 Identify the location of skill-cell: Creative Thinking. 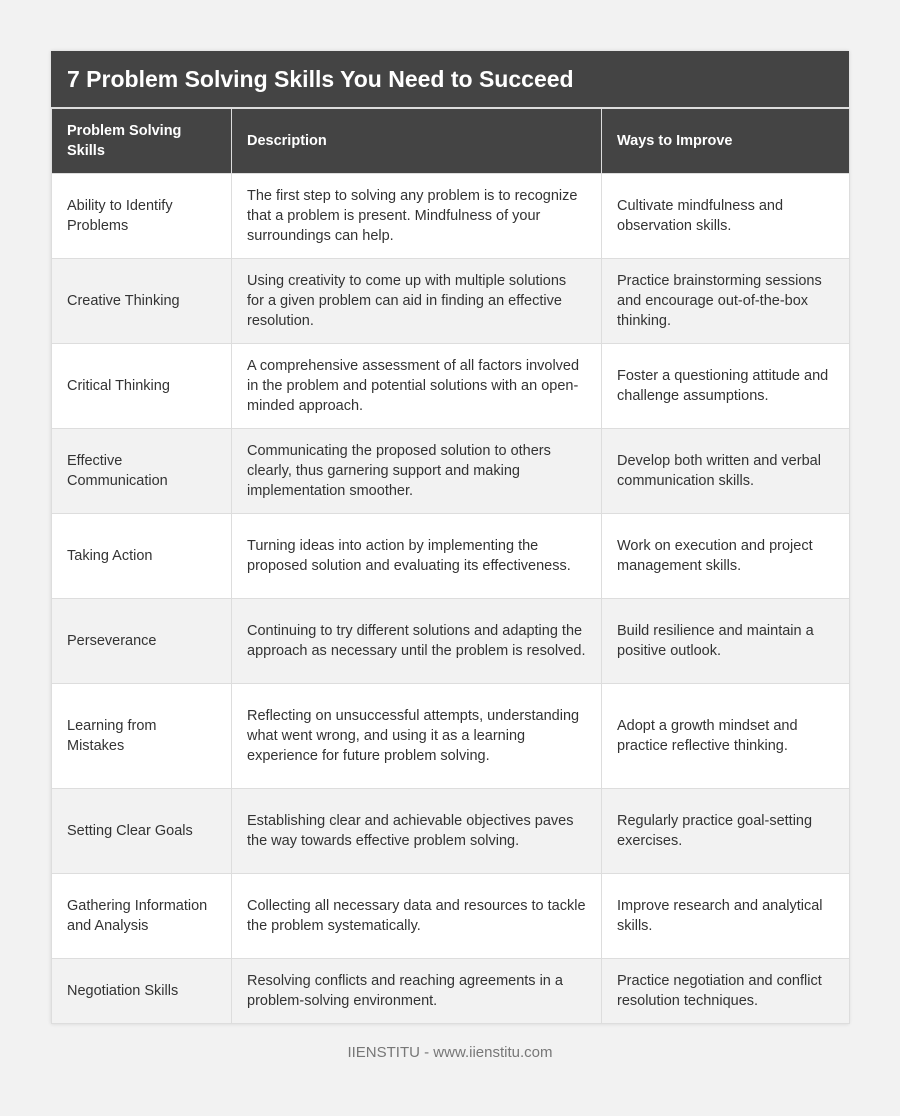
(141, 301).